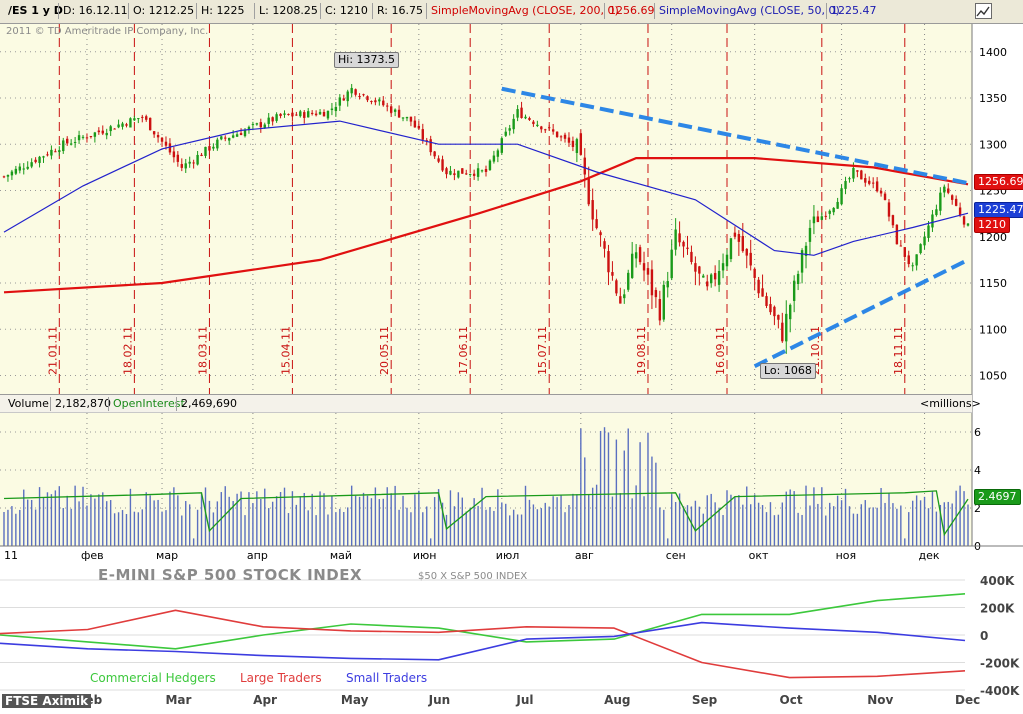 The height and width of the screenshot is (714, 1023). I want to click on open-interest-line, so click(486, 513).